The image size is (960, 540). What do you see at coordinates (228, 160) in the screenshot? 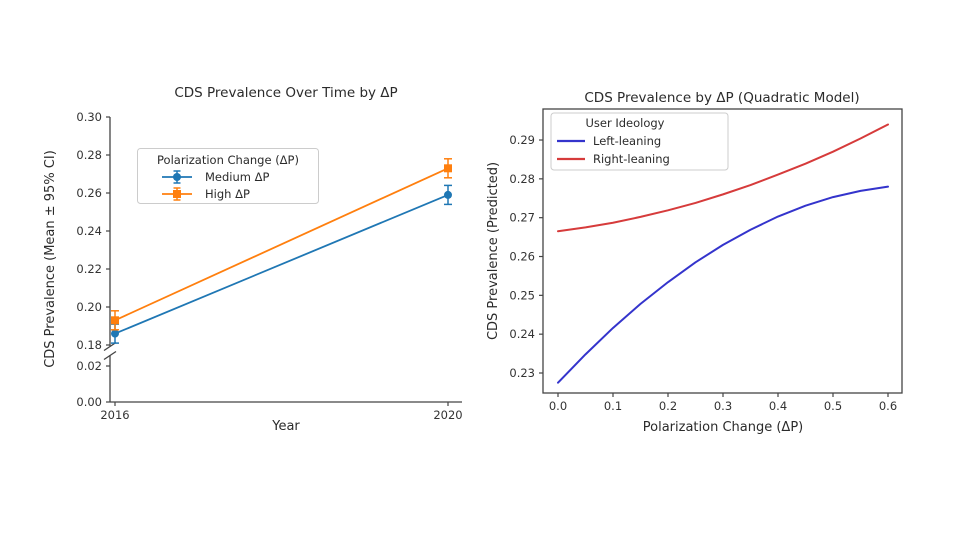
I see `legend-title: Polarization Change (ΔP)` at bounding box center [228, 160].